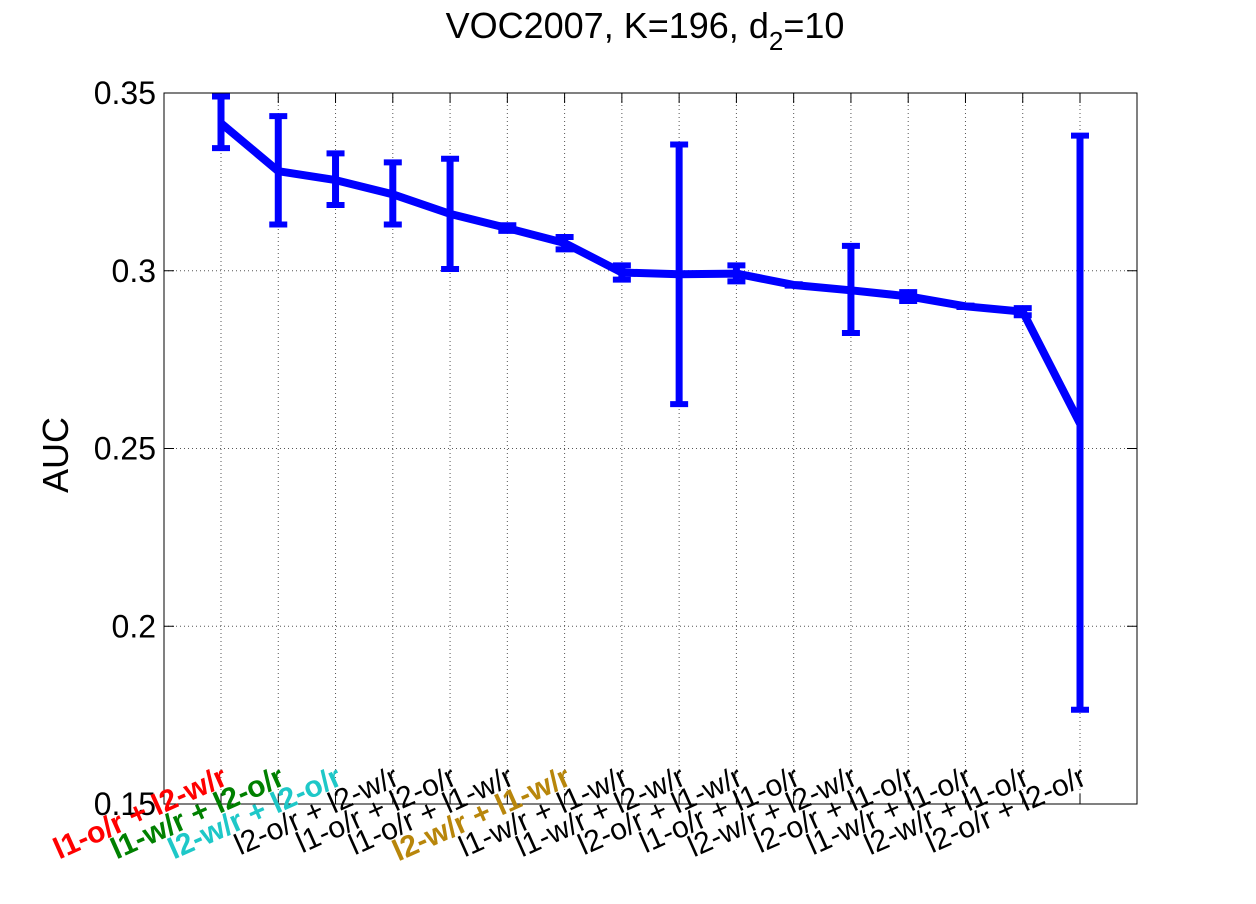 This screenshot has width=1256, height=904. I want to click on chart-title-suffix: =10, so click(813, 25).